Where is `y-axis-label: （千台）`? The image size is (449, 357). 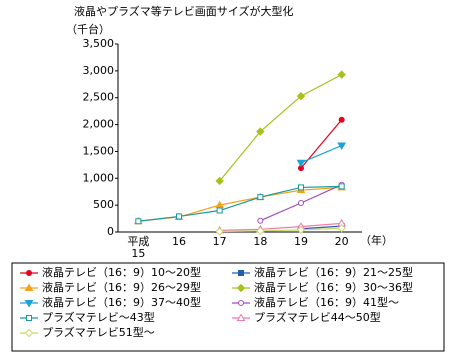 y-axis-label: （千台） is located at coordinates (88, 29).